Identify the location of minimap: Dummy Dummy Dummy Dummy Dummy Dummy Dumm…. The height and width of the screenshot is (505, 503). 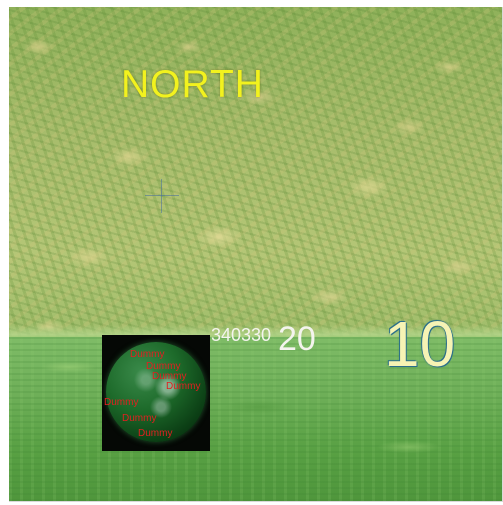
(156, 393).